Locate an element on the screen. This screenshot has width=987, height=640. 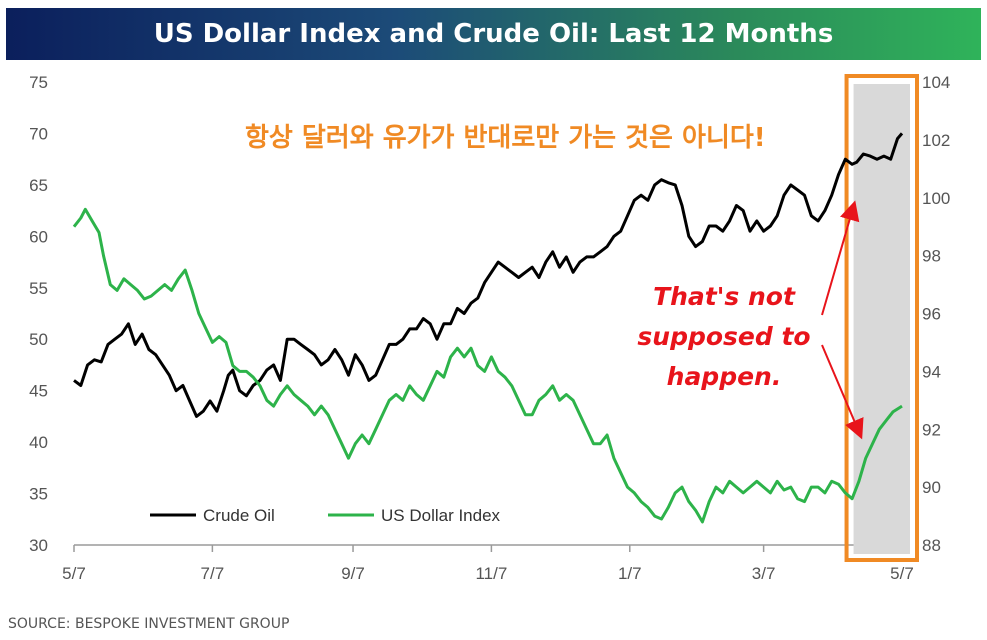
y-left-tick-label: 65 is located at coordinates (38, 185).